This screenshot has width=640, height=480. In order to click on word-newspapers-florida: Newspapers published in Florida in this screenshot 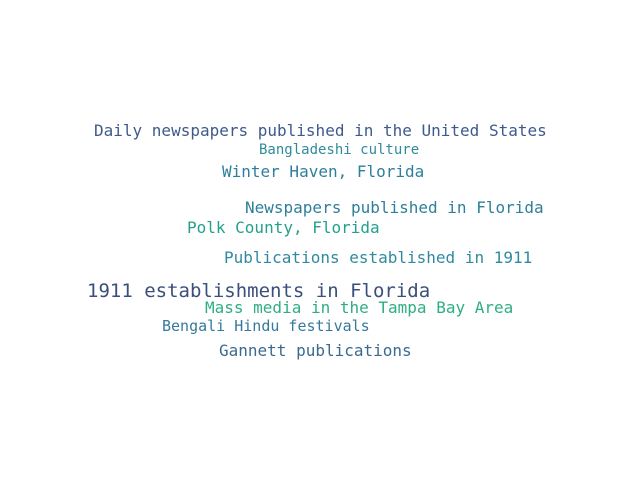, I will do `click(394, 207)`.